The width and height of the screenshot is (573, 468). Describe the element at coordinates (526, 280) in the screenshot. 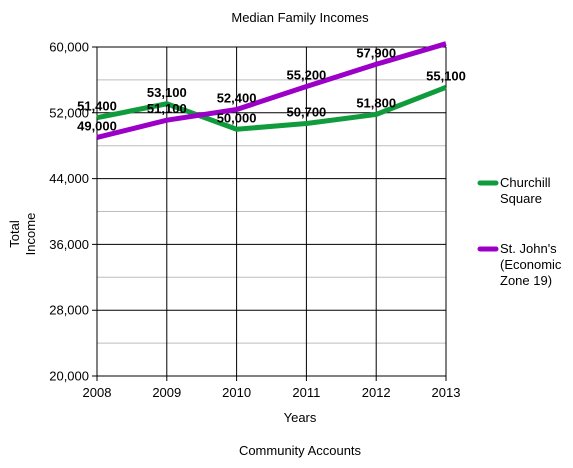

I see `legend-label-2: Zone 19)` at that location.